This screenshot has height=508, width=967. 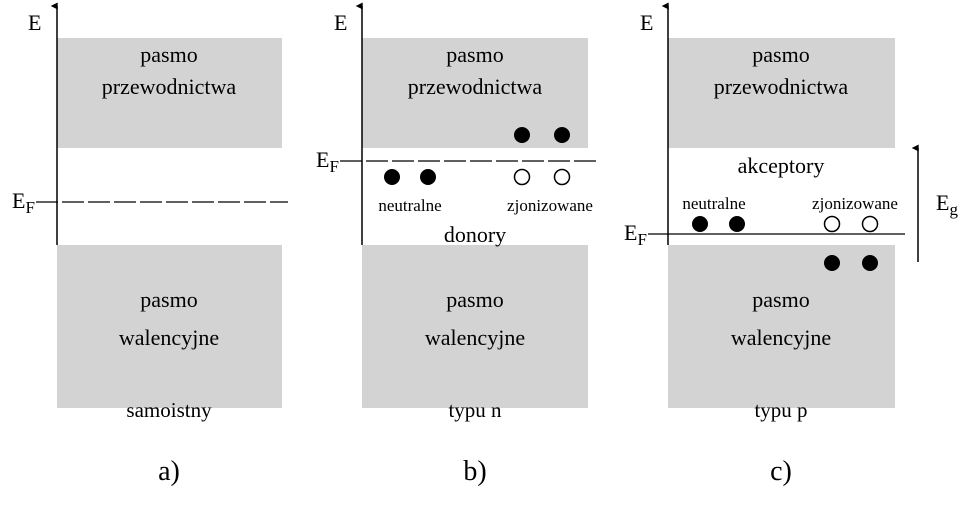 I want to click on caption: typu p, so click(x=780, y=410).